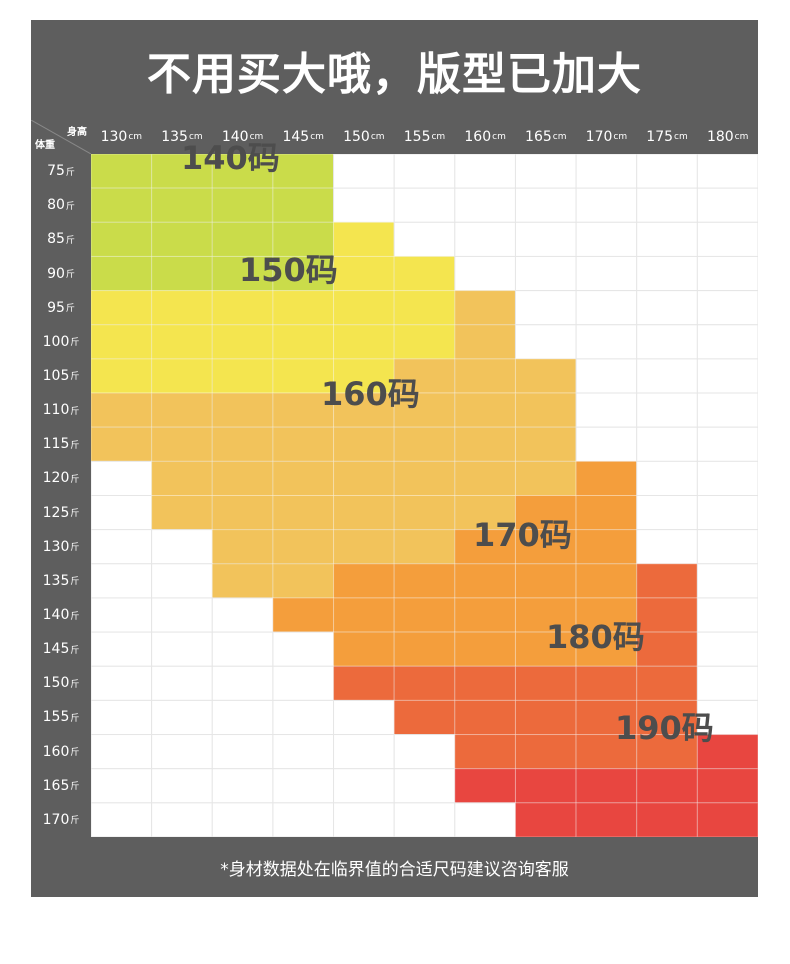  I want to click on weight-header-cell: 90 斤, so click(61, 273).